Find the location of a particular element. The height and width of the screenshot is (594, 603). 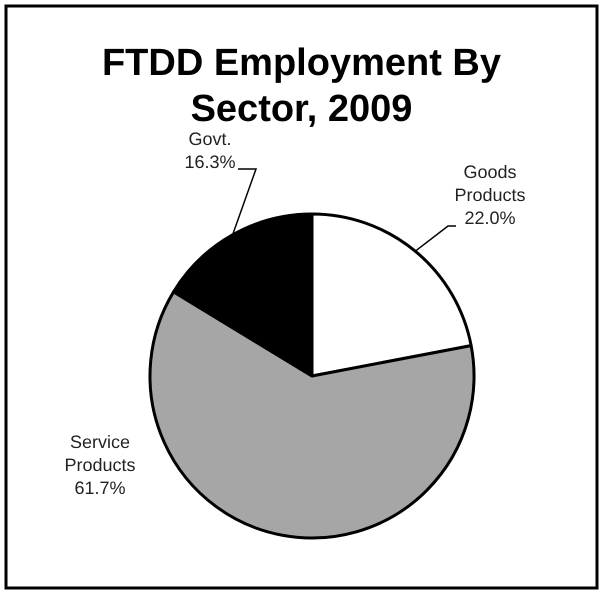

chart-title: FTDD Employment By Sector, 2009 is located at coordinates (302, 86).